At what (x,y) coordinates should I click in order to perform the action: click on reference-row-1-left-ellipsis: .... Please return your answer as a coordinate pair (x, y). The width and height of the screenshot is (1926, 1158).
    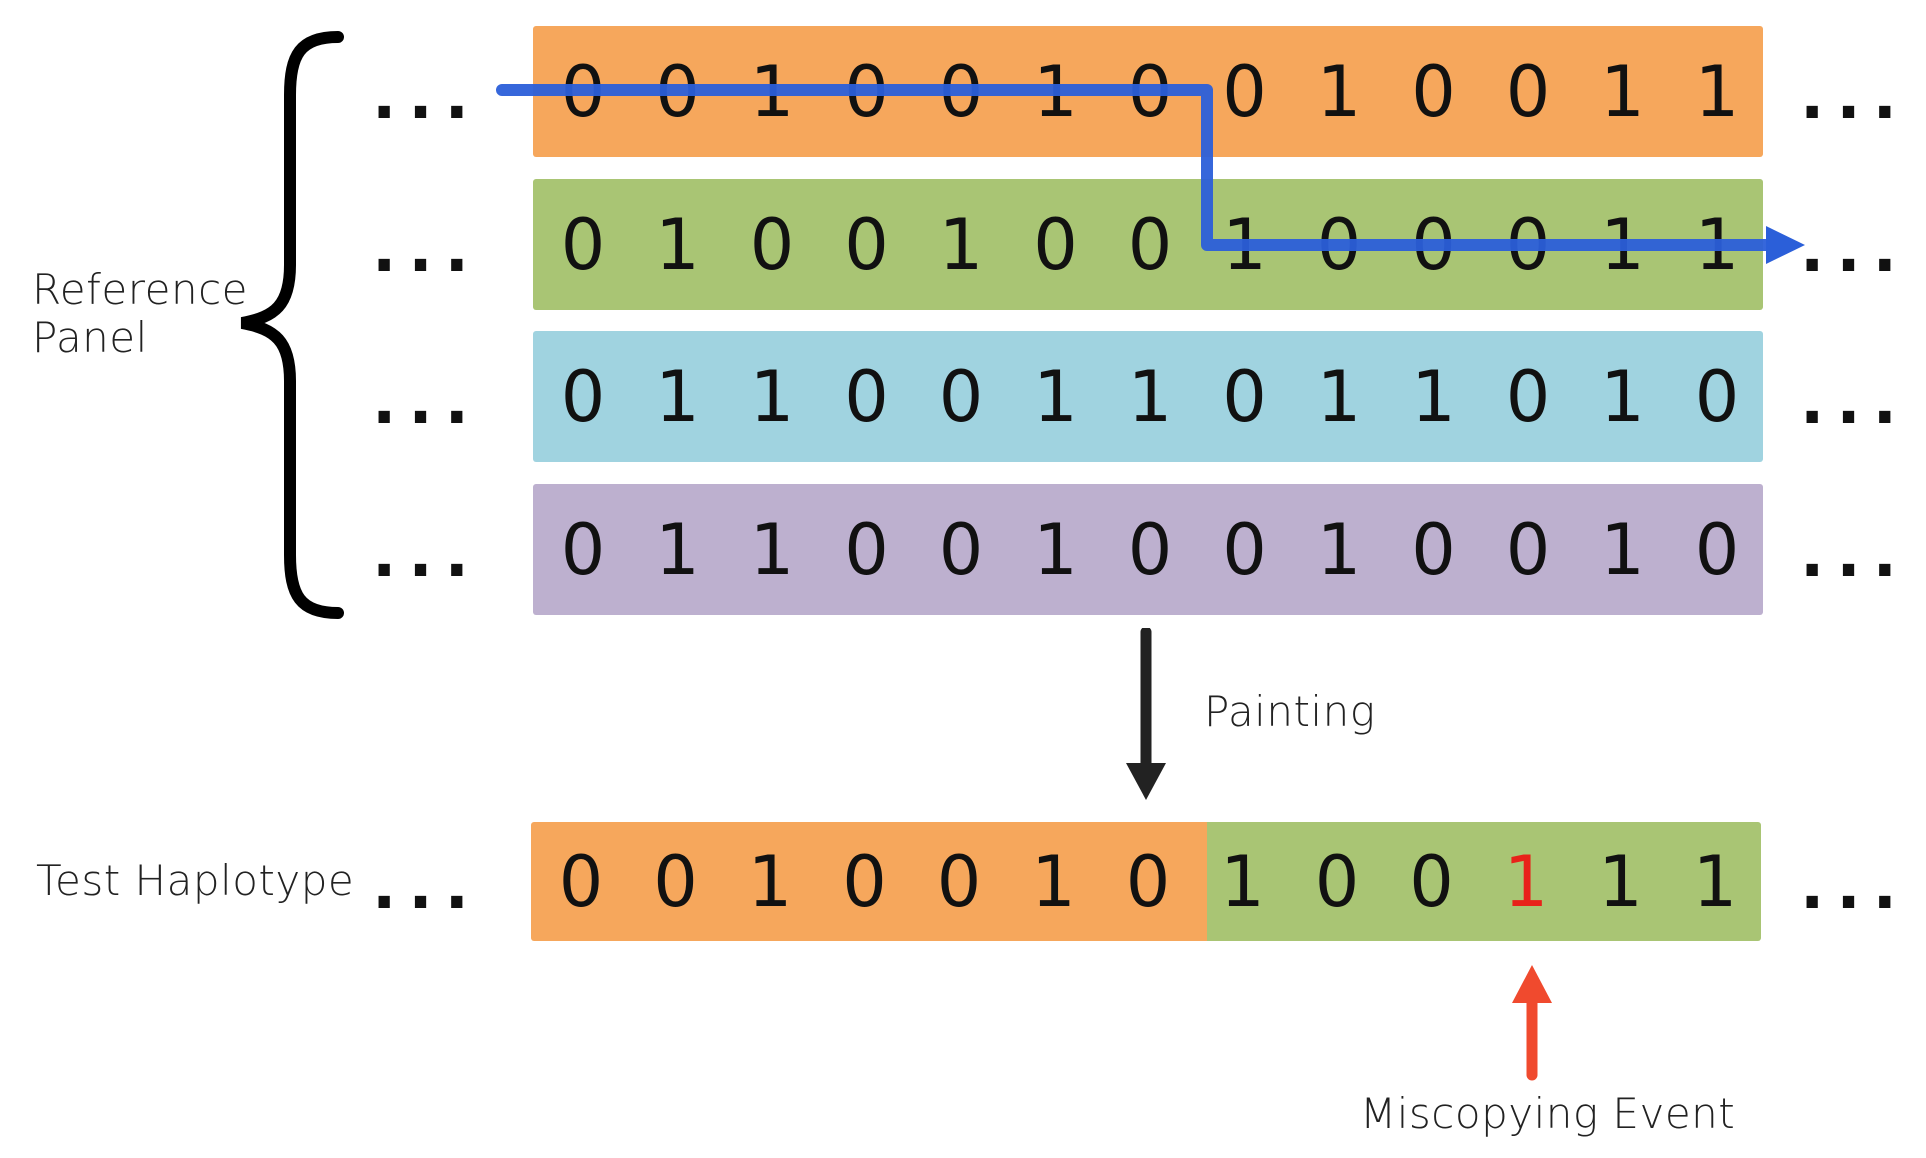
    Looking at the image, I should click on (426, 97).